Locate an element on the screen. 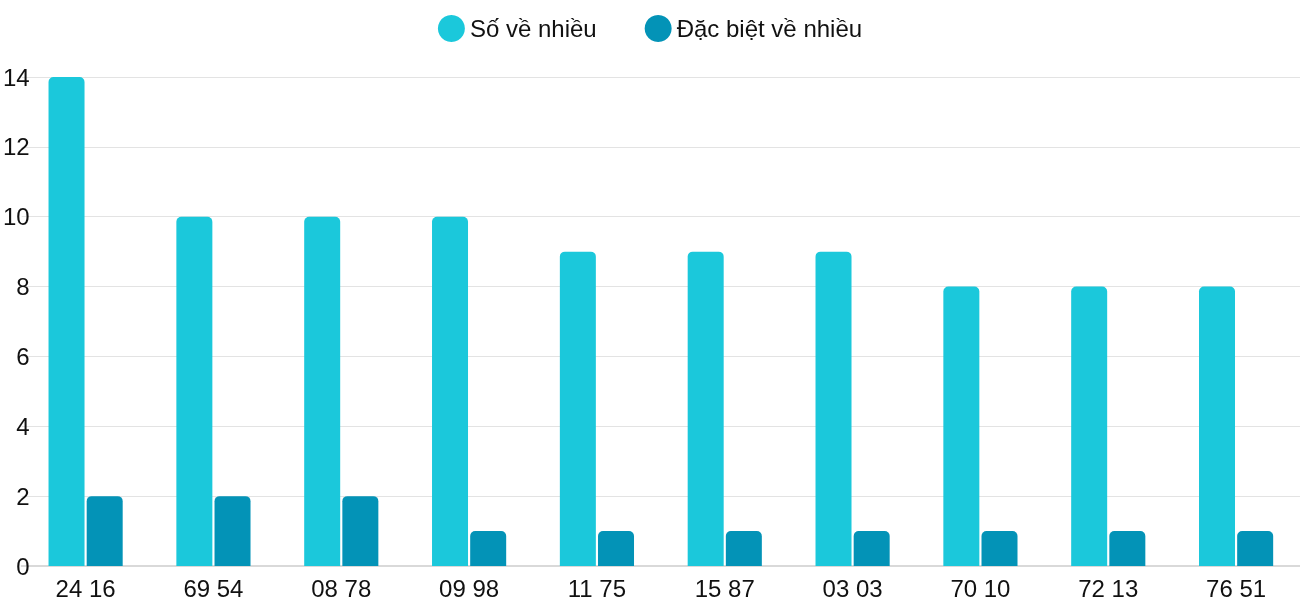 The height and width of the screenshot is (600, 1300). y-tick-label: 6 is located at coordinates (23, 356).